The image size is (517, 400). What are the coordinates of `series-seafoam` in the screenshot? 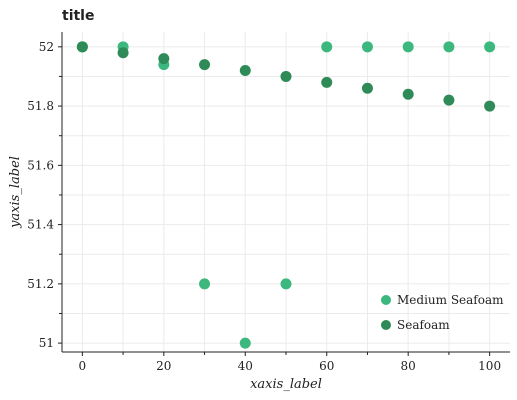 It's located at (286, 76).